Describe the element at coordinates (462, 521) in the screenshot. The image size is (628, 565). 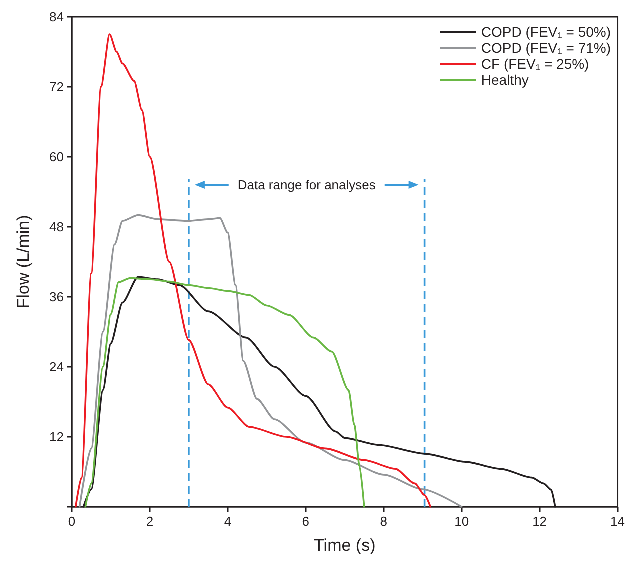
I see `x-tick-label: 10` at that location.